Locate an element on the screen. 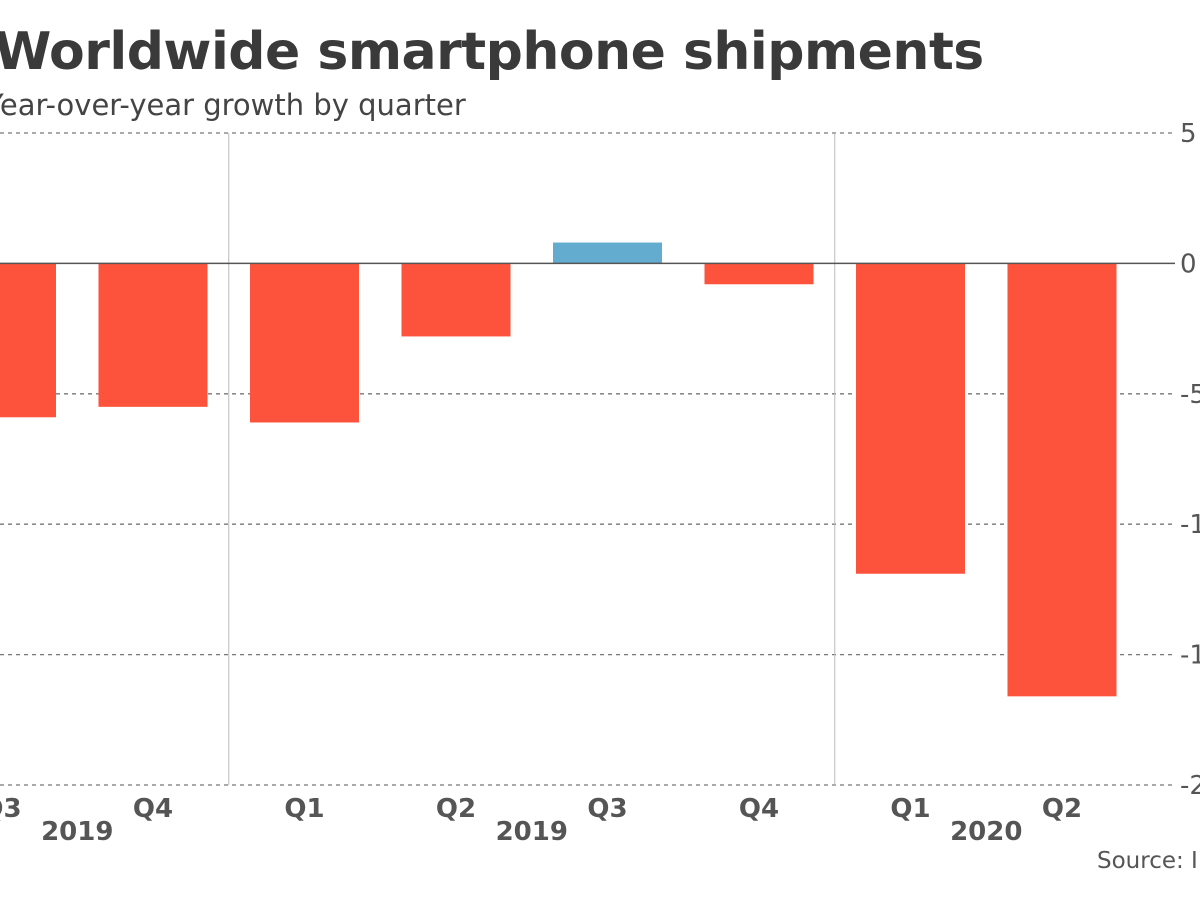  chart-subtitle: Year-over-year growth by quarter is located at coordinates (233, 105).